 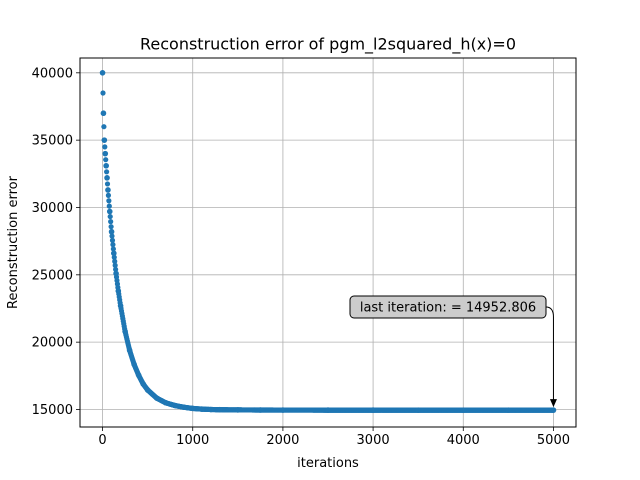 I want to click on annotation-arrow, so click(x=549, y=354).